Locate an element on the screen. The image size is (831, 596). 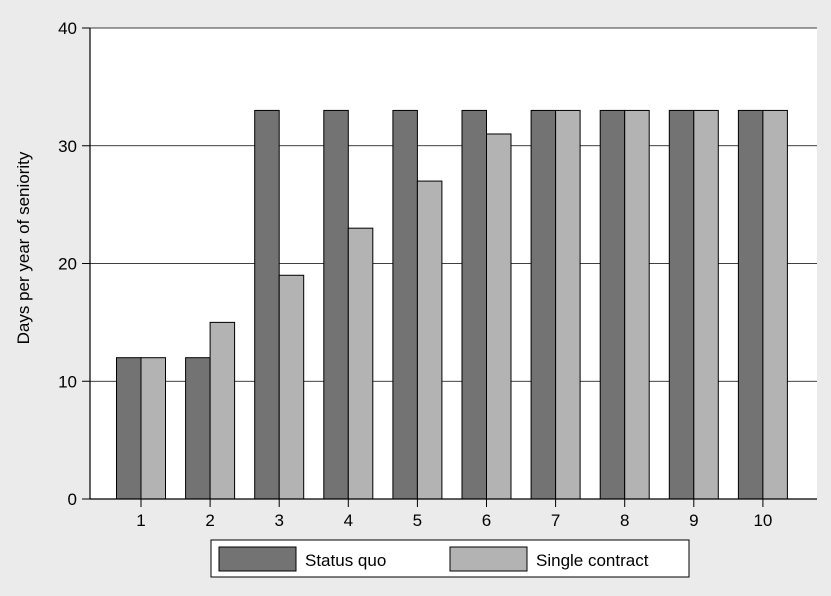
y-tick-label: 0 is located at coordinates (72, 499).